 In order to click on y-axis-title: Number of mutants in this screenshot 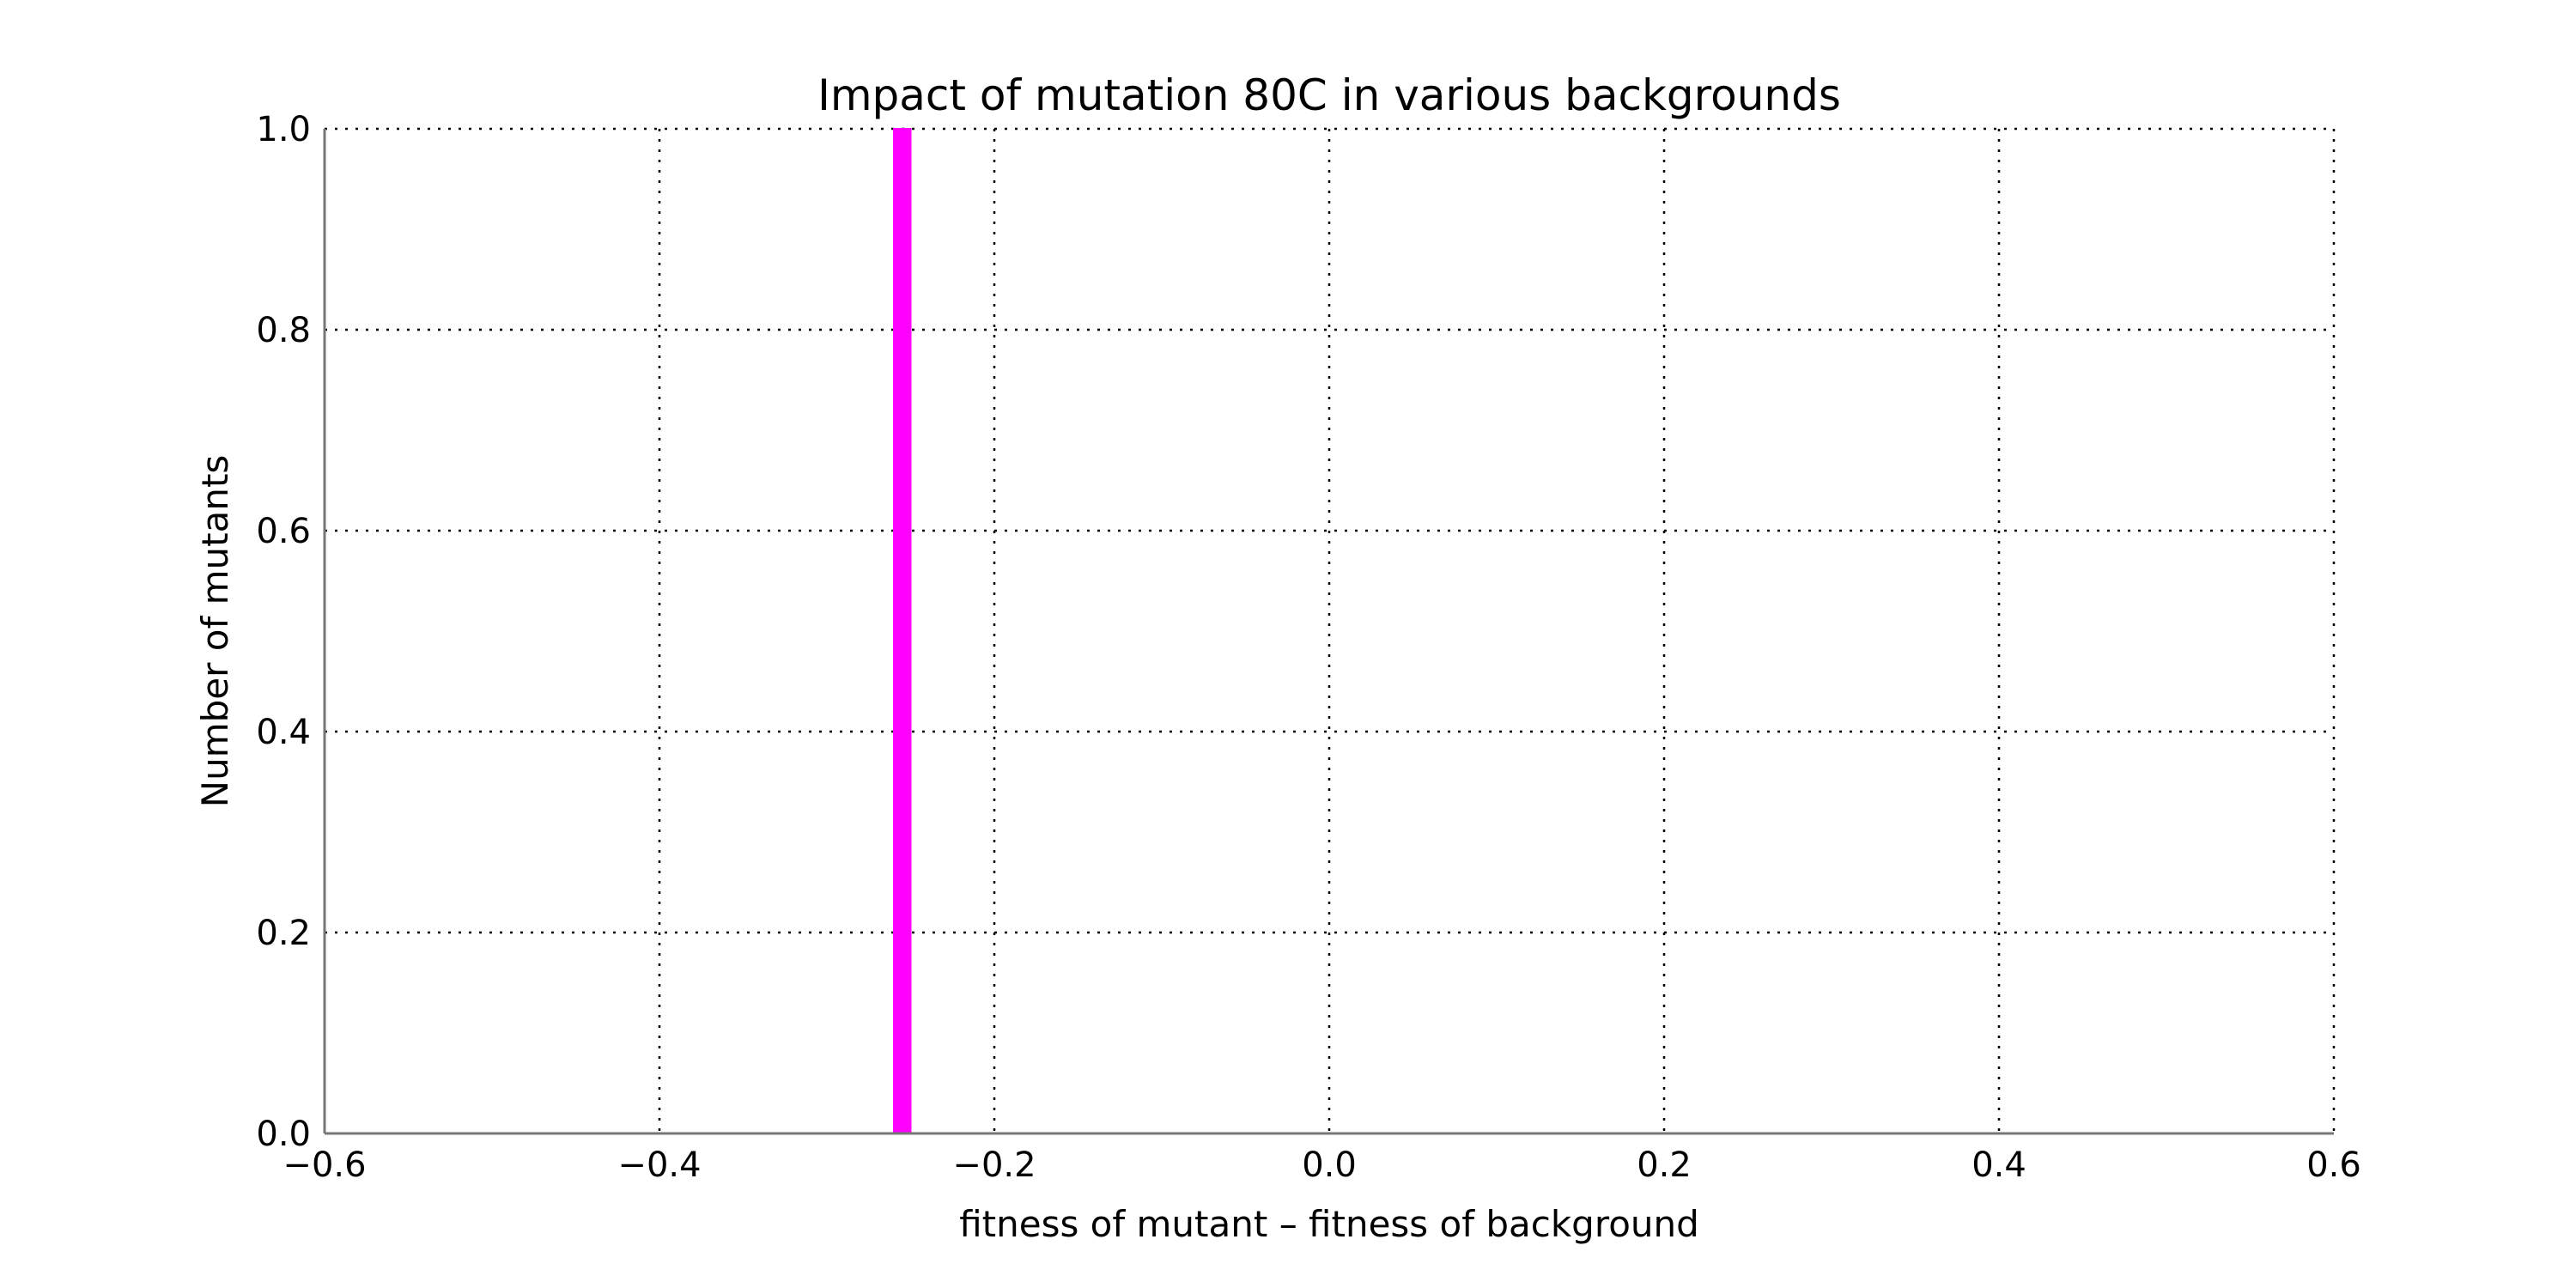, I will do `click(215, 631)`.